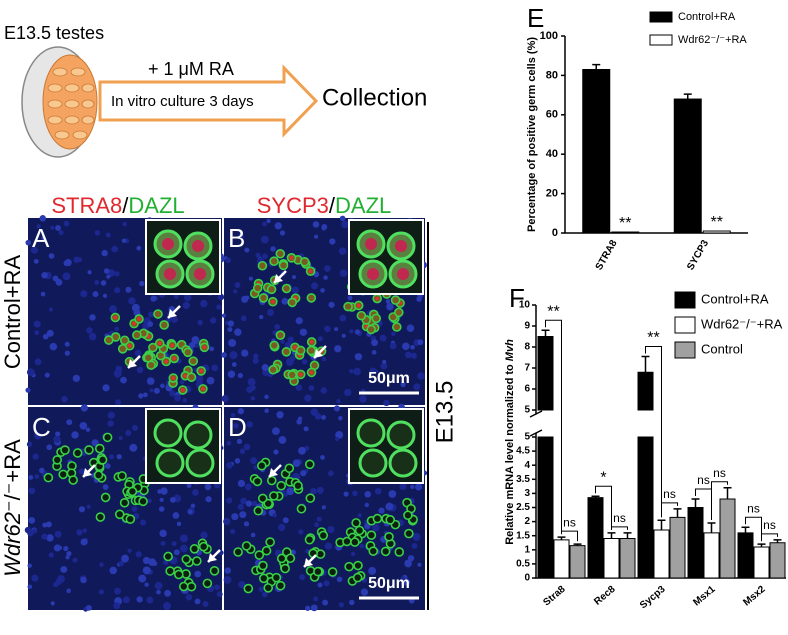 Image resolution: width=788 pixels, height=635 pixels. I want to click on y-tick-label: 6, so click(527, 389).